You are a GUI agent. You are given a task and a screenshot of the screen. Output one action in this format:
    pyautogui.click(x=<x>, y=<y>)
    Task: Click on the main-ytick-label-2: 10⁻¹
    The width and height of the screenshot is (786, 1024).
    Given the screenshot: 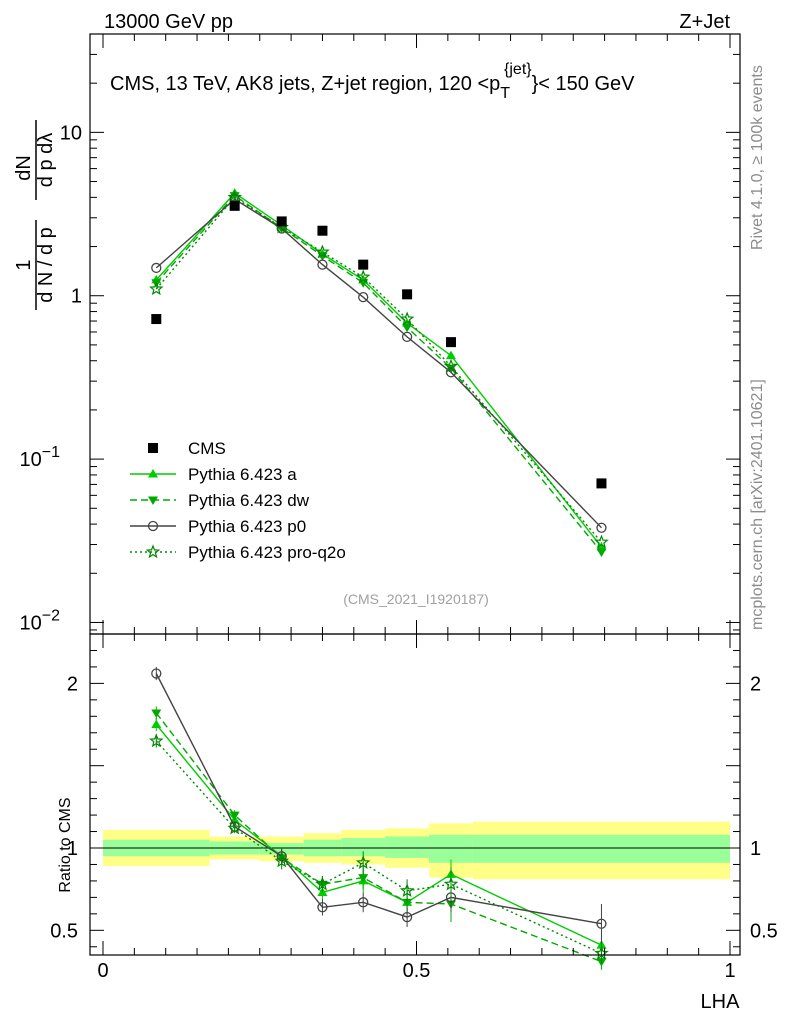 What is the action you would take?
    pyautogui.click(x=40, y=457)
    